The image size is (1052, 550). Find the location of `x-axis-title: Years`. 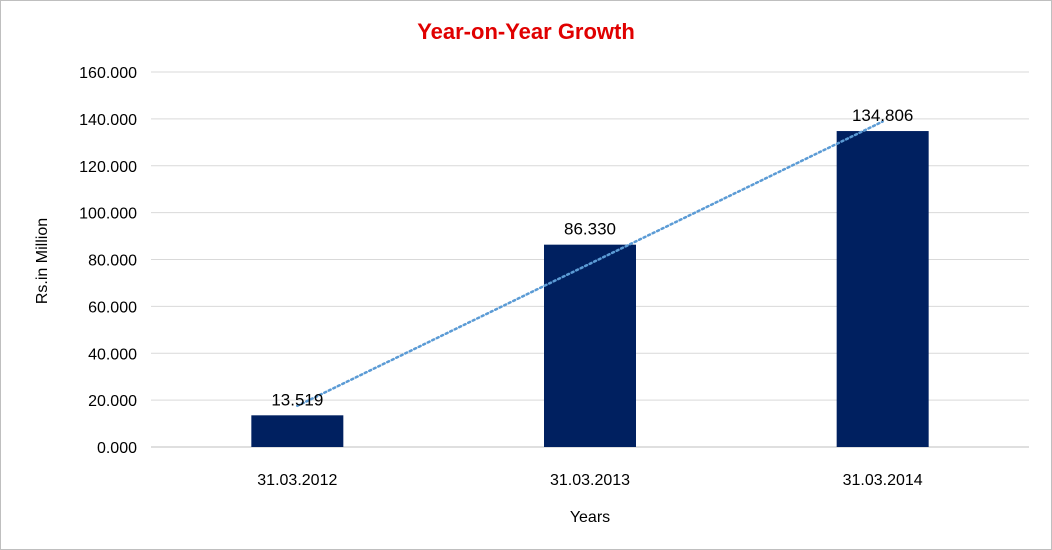

x-axis-title: Years is located at coordinates (590, 517).